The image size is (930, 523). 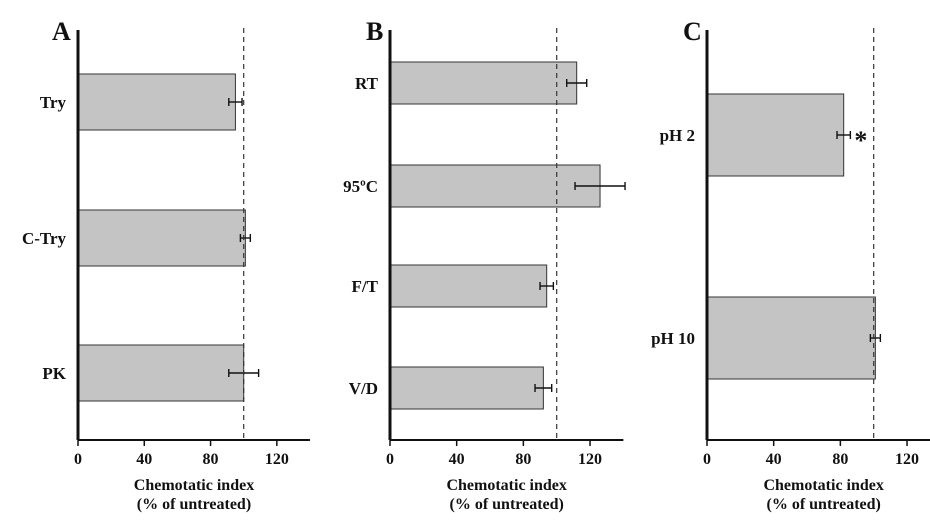 I want to click on category-label: F/T, so click(x=365, y=286).